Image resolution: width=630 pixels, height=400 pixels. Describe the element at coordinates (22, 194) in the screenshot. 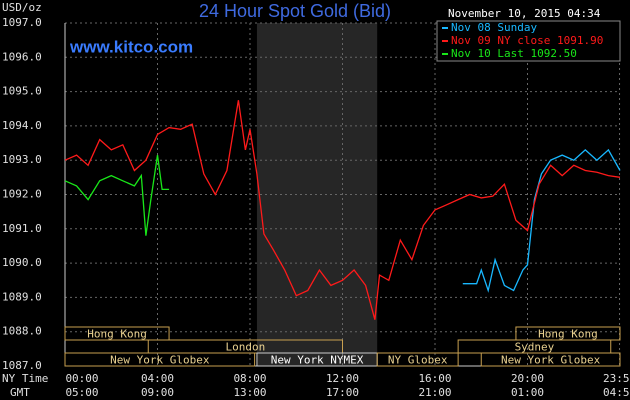

I see `y-tick-label: 1092.0` at that location.